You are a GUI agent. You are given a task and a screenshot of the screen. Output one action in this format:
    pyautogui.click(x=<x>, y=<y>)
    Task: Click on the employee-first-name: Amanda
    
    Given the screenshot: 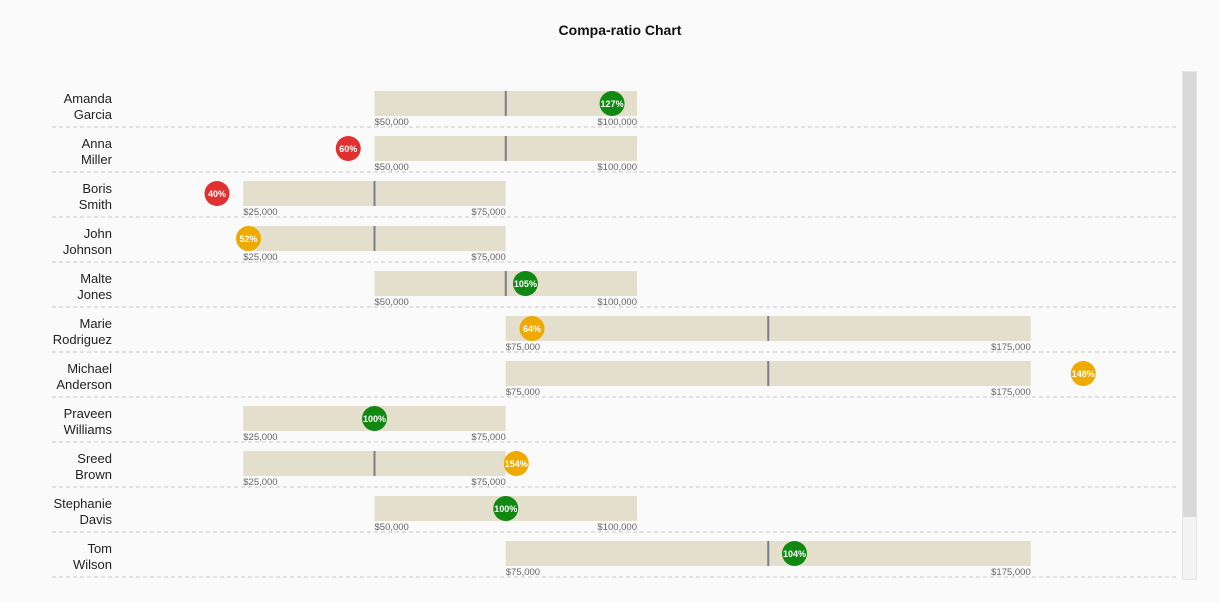 What is the action you would take?
    pyautogui.click(x=88, y=98)
    